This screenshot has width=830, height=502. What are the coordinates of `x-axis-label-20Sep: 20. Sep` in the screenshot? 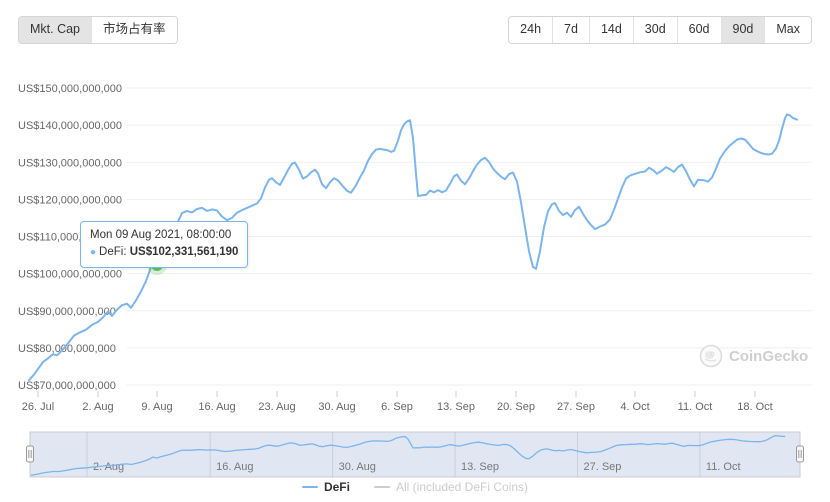 It's located at (516, 407).